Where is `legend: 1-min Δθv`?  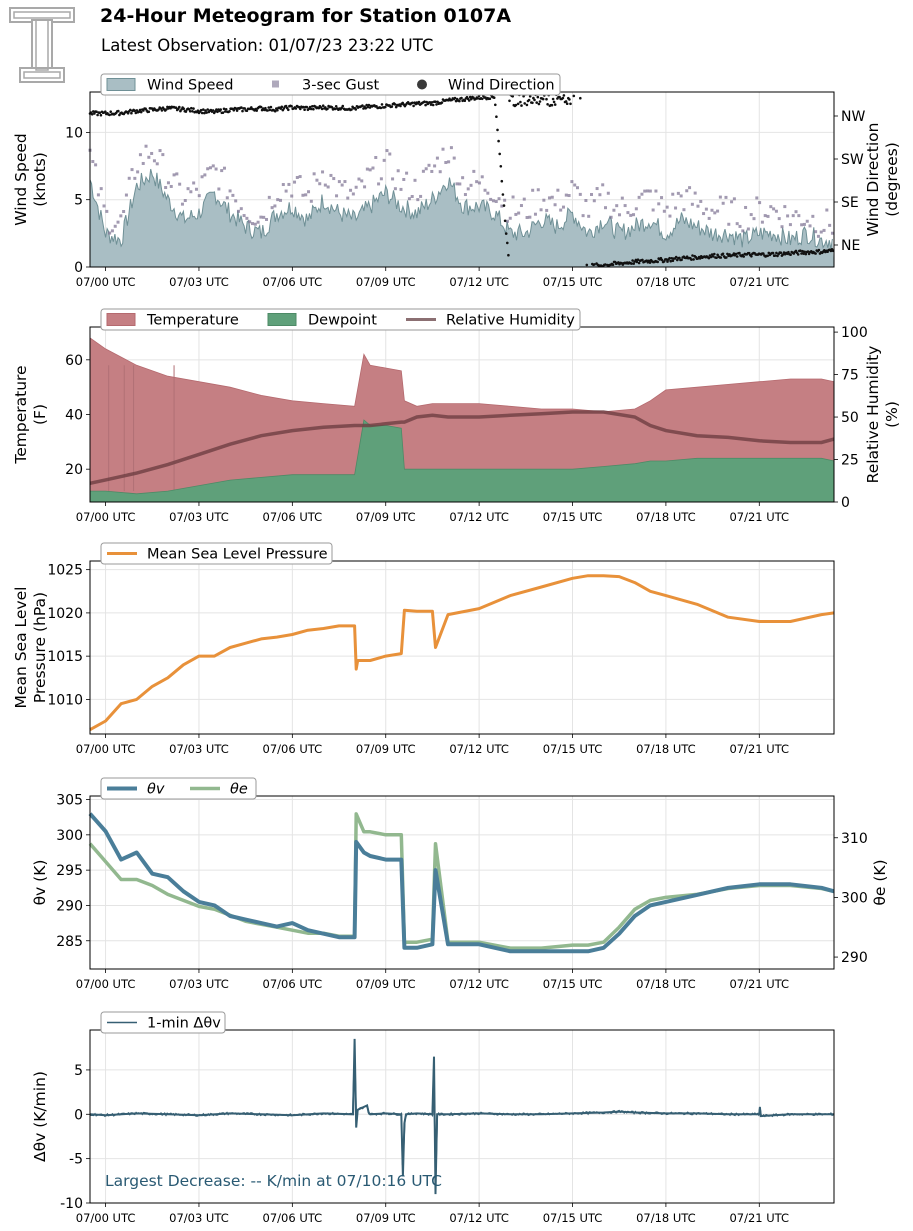 legend: 1-min Δθv is located at coordinates (163, 1022).